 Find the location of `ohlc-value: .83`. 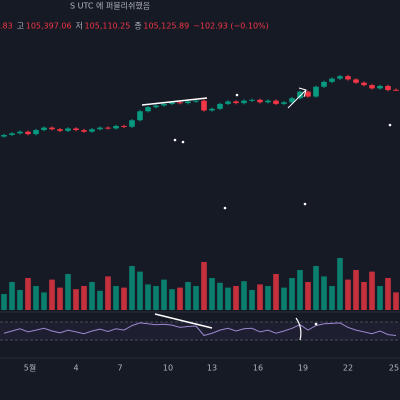

ohlc-value: .83 is located at coordinates (6, 26).